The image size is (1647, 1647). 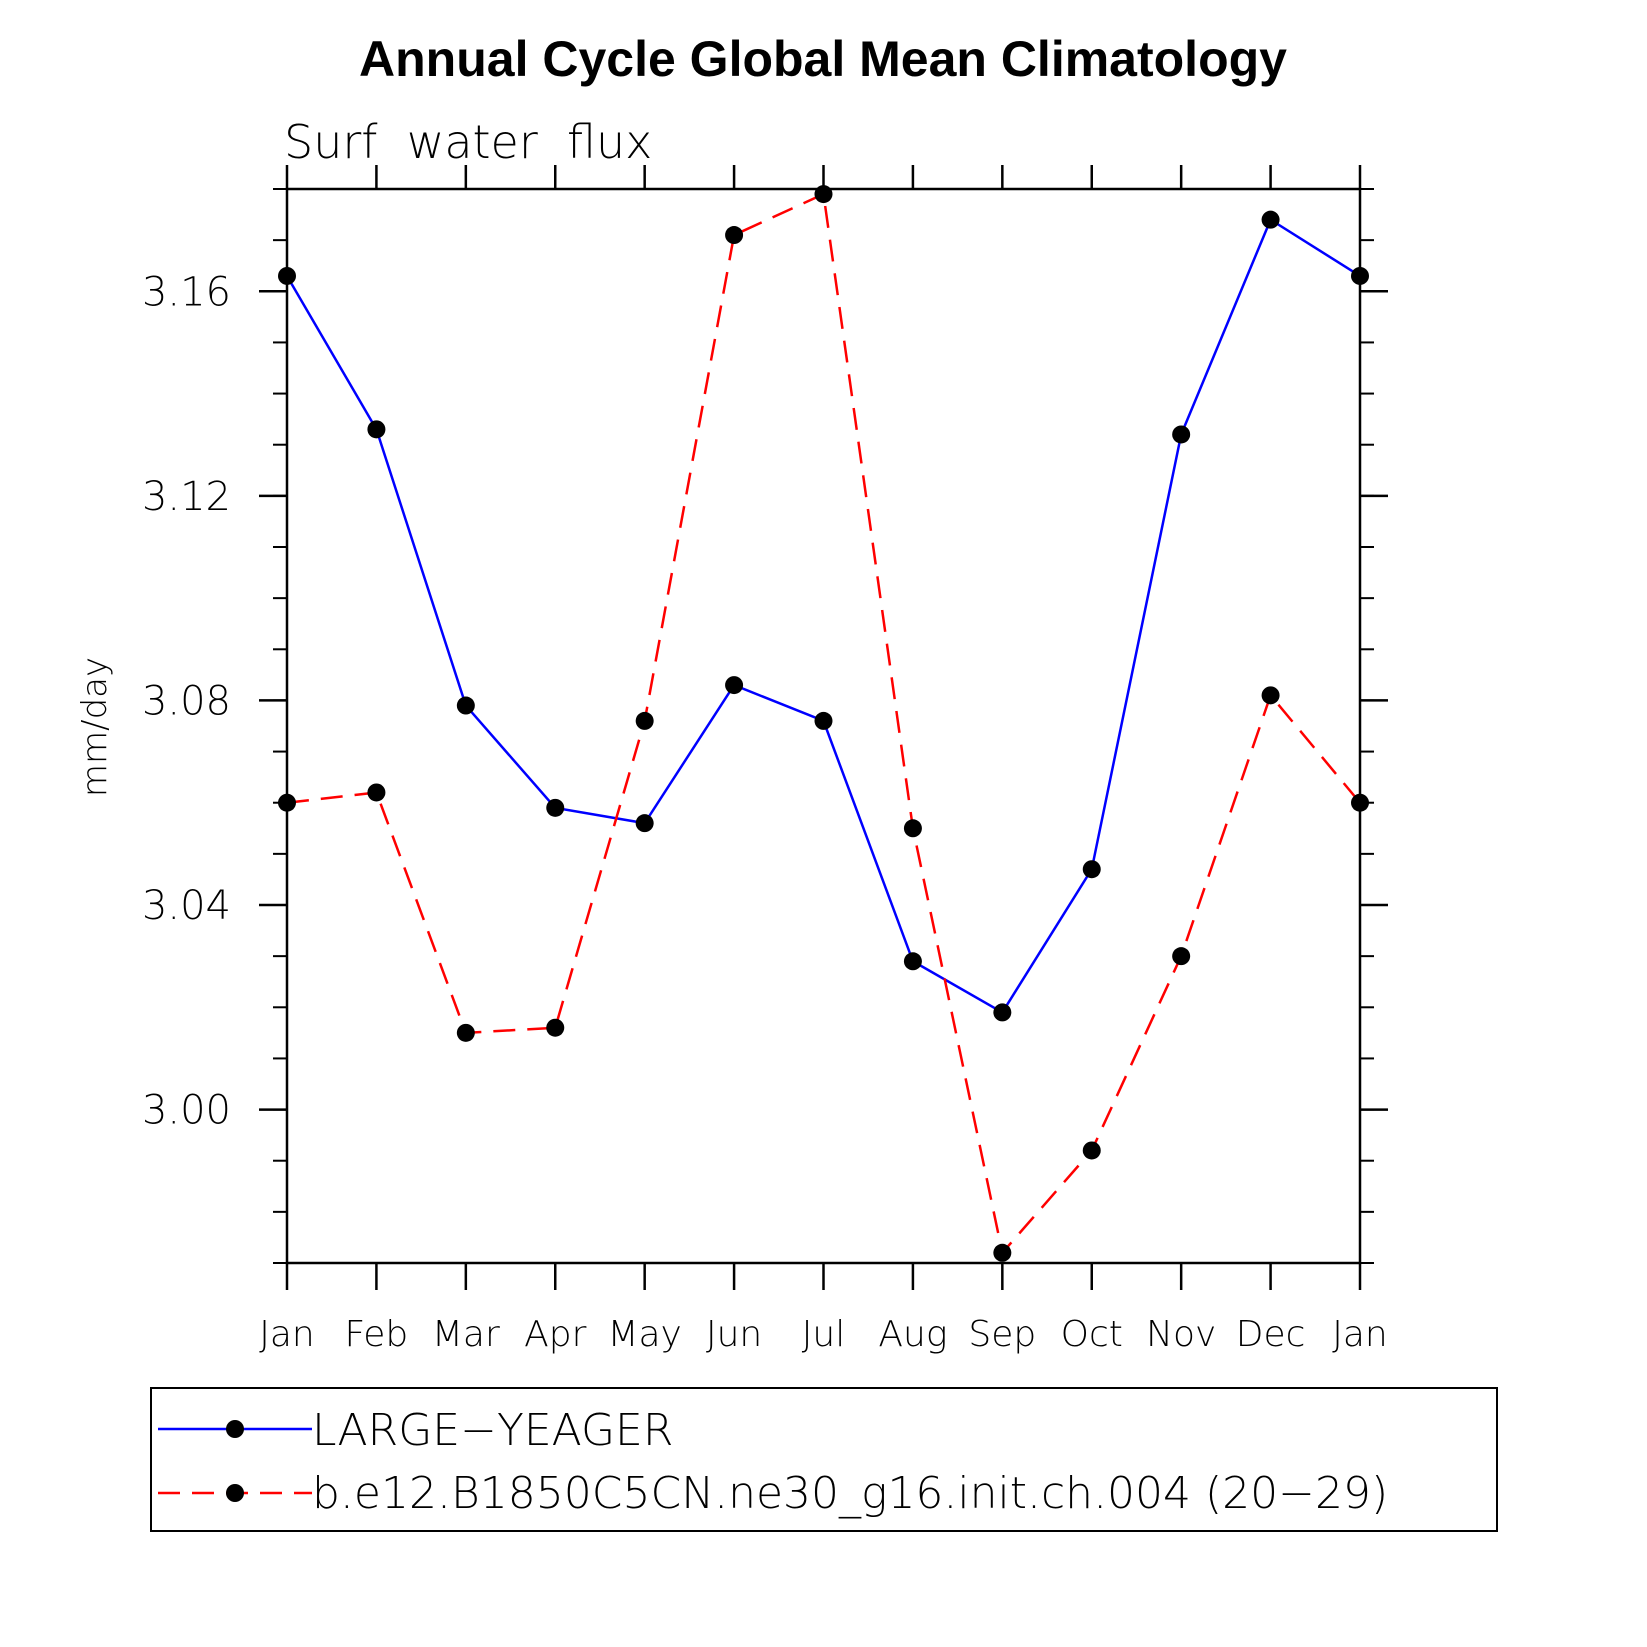 I want to click on y-tick-label: 3.00, so click(x=186, y=1111).